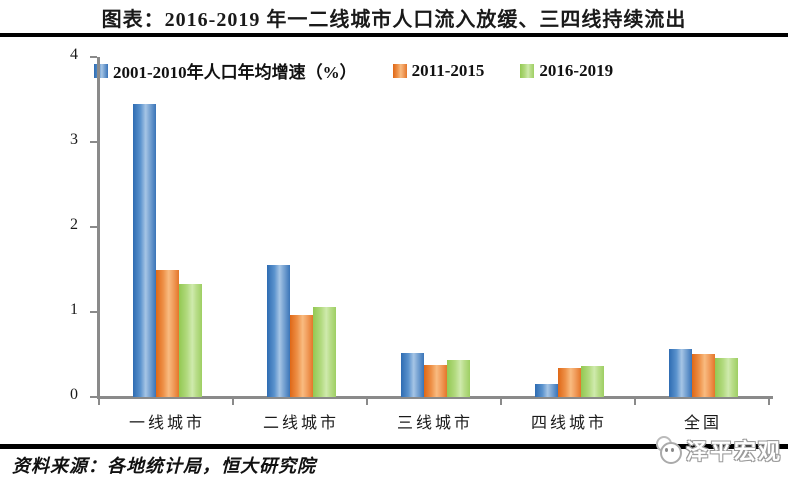  What do you see at coordinates (98, 228) in the screenshot?
I see `y-axis-line` at bounding box center [98, 228].